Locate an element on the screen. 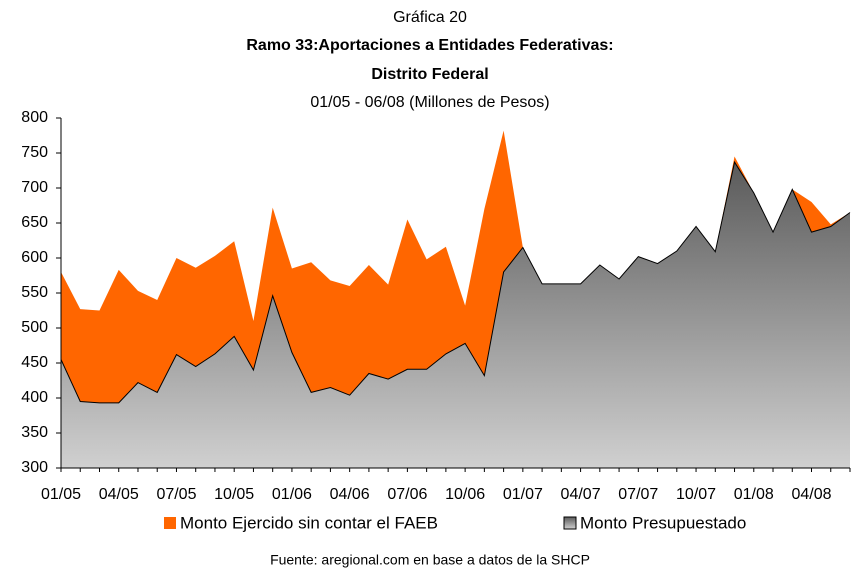 Image resolution: width=851 pixels, height=570 pixels. x-tick-label: 07/05 is located at coordinates (176, 494).